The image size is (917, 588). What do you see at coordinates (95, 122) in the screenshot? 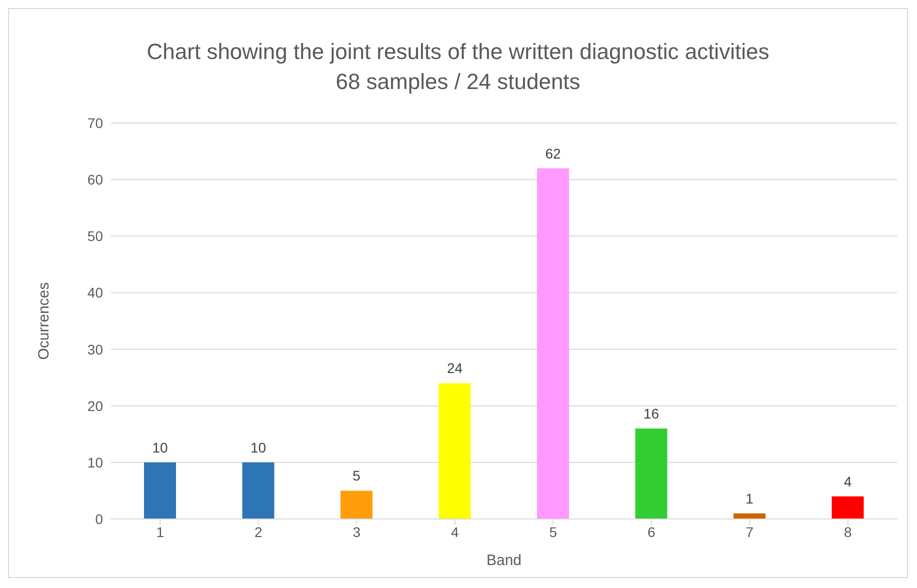
I see `y-tick-label: 70` at bounding box center [95, 122].